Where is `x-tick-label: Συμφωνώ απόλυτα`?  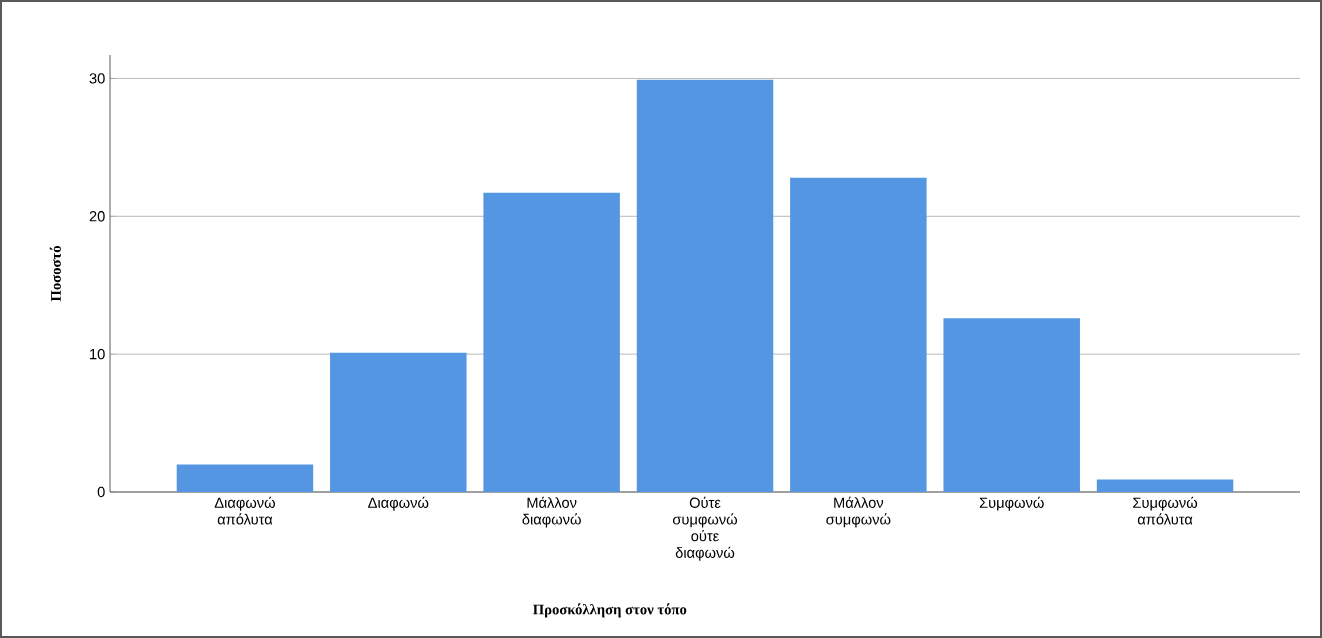 x-tick-label: Συμφωνώ απόλυτα is located at coordinates (1165, 510).